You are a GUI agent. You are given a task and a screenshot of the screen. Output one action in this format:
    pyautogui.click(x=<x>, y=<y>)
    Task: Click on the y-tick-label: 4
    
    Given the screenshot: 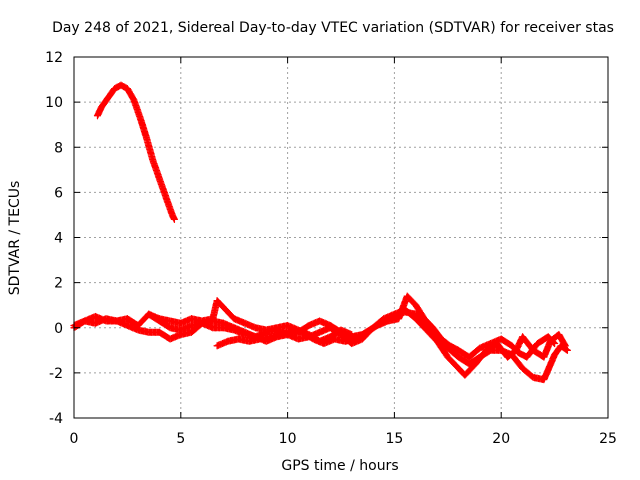 What is the action you would take?
    pyautogui.click(x=58, y=239)
    